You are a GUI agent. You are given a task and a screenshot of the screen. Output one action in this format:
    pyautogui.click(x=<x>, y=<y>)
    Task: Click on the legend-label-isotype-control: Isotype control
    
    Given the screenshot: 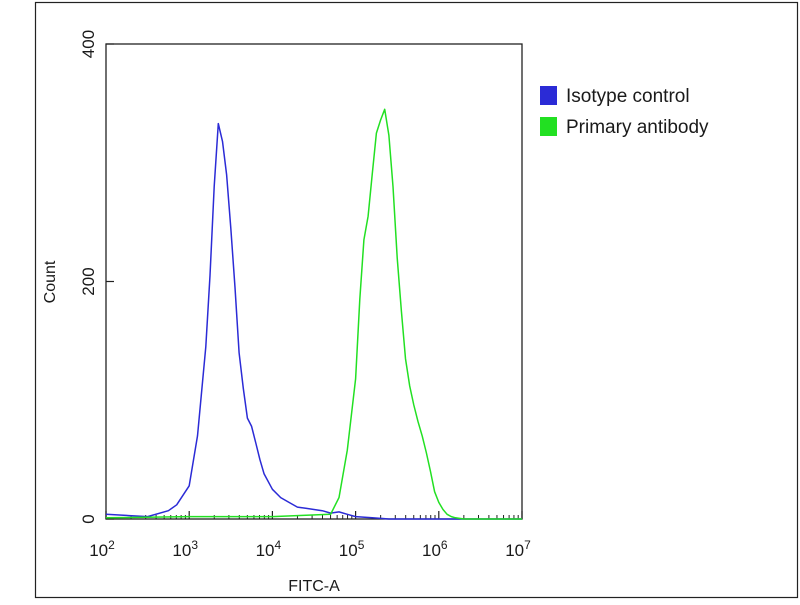 What is the action you would take?
    pyautogui.click(x=628, y=96)
    